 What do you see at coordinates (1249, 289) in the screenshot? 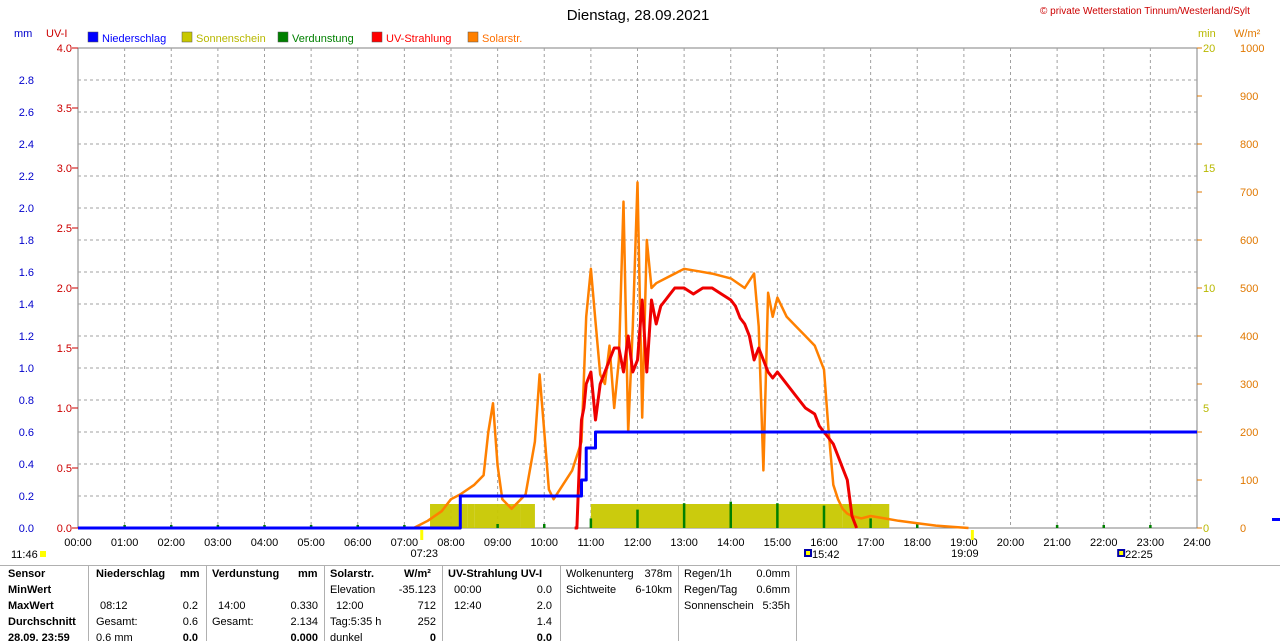
I see `wm2-tick-label: 500` at bounding box center [1249, 289].